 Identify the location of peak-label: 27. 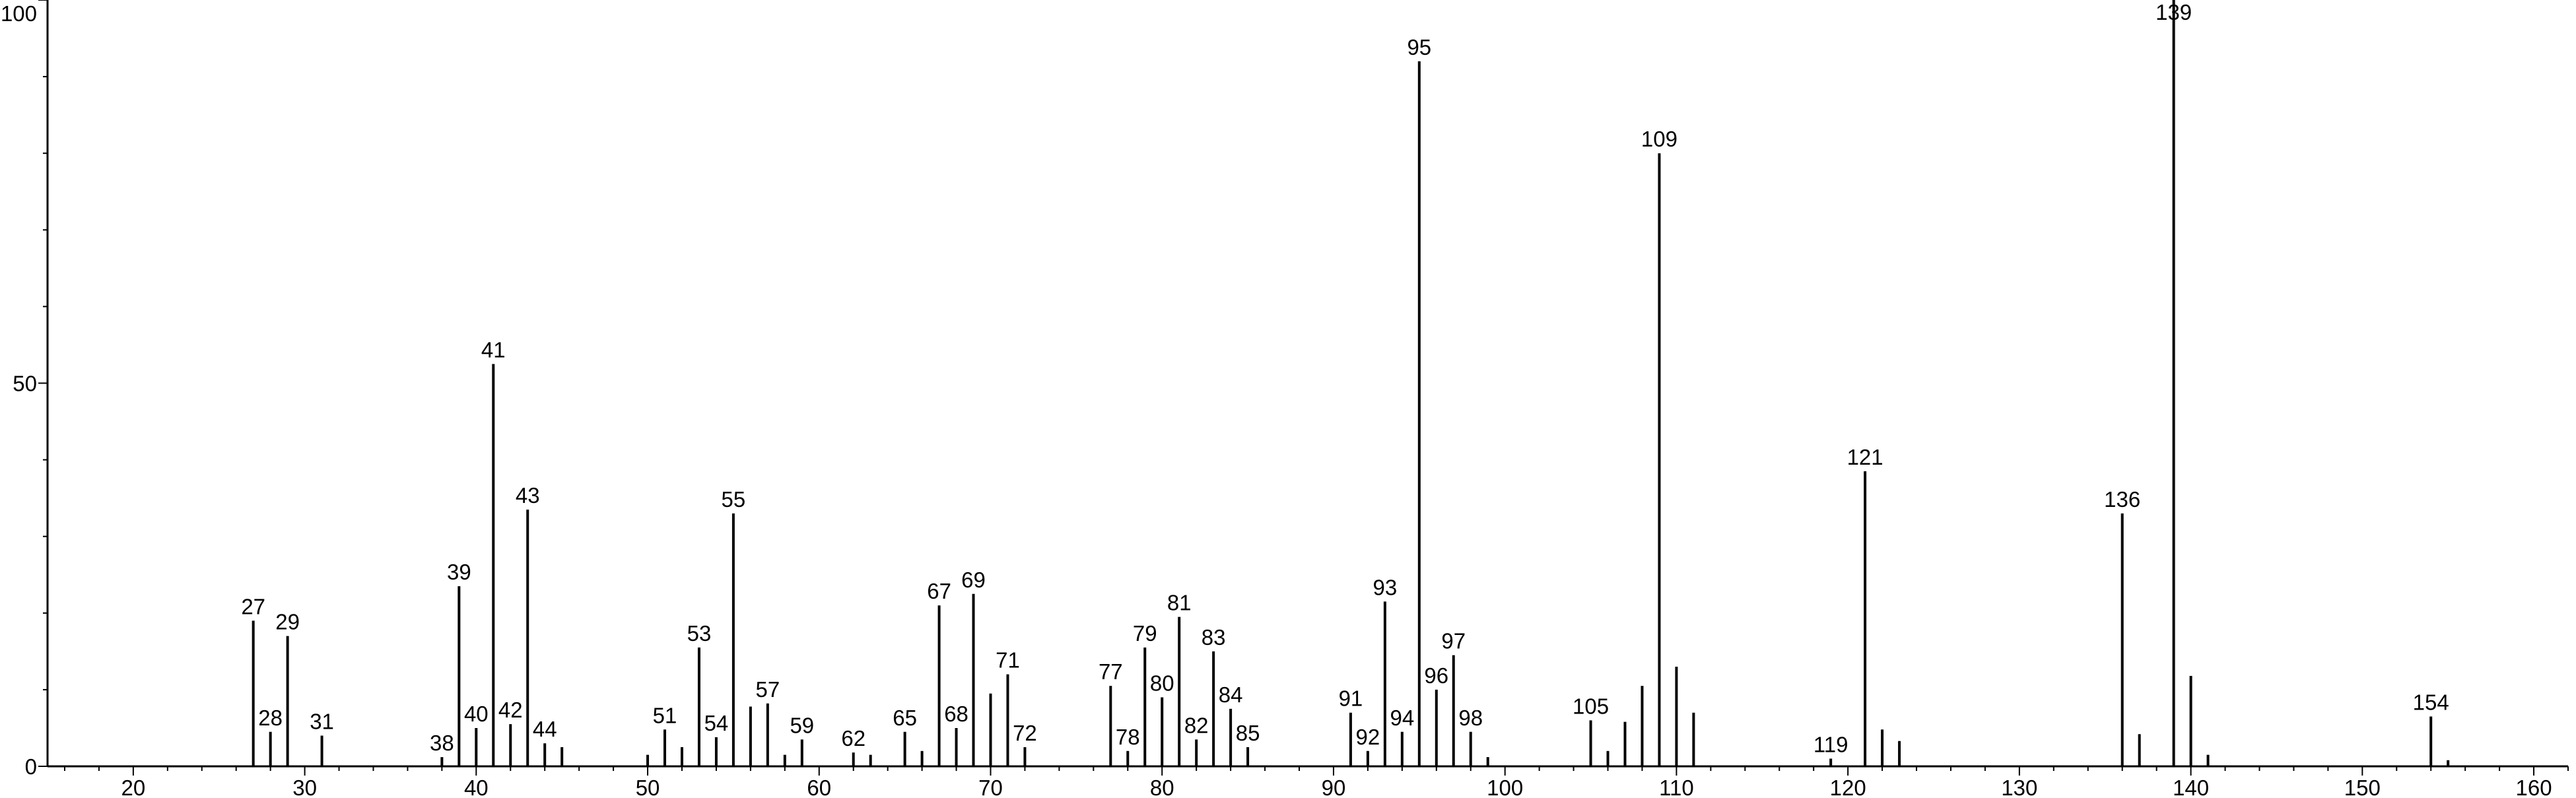
(253, 606).